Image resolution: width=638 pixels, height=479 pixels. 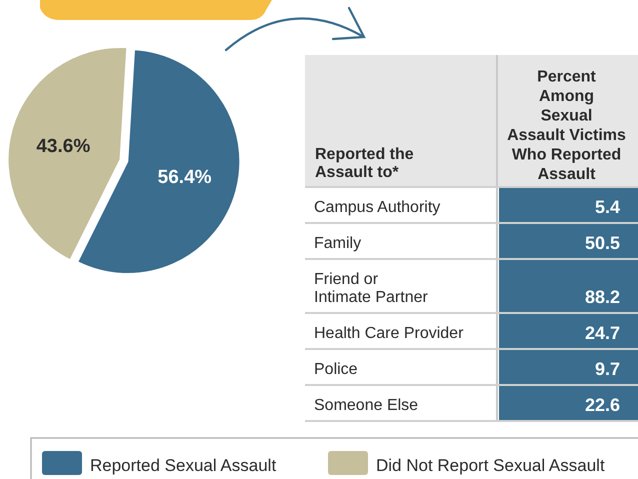 What do you see at coordinates (389, 333) in the screenshot?
I see `category-label: Health Care Provider` at bounding box center [389, 333].